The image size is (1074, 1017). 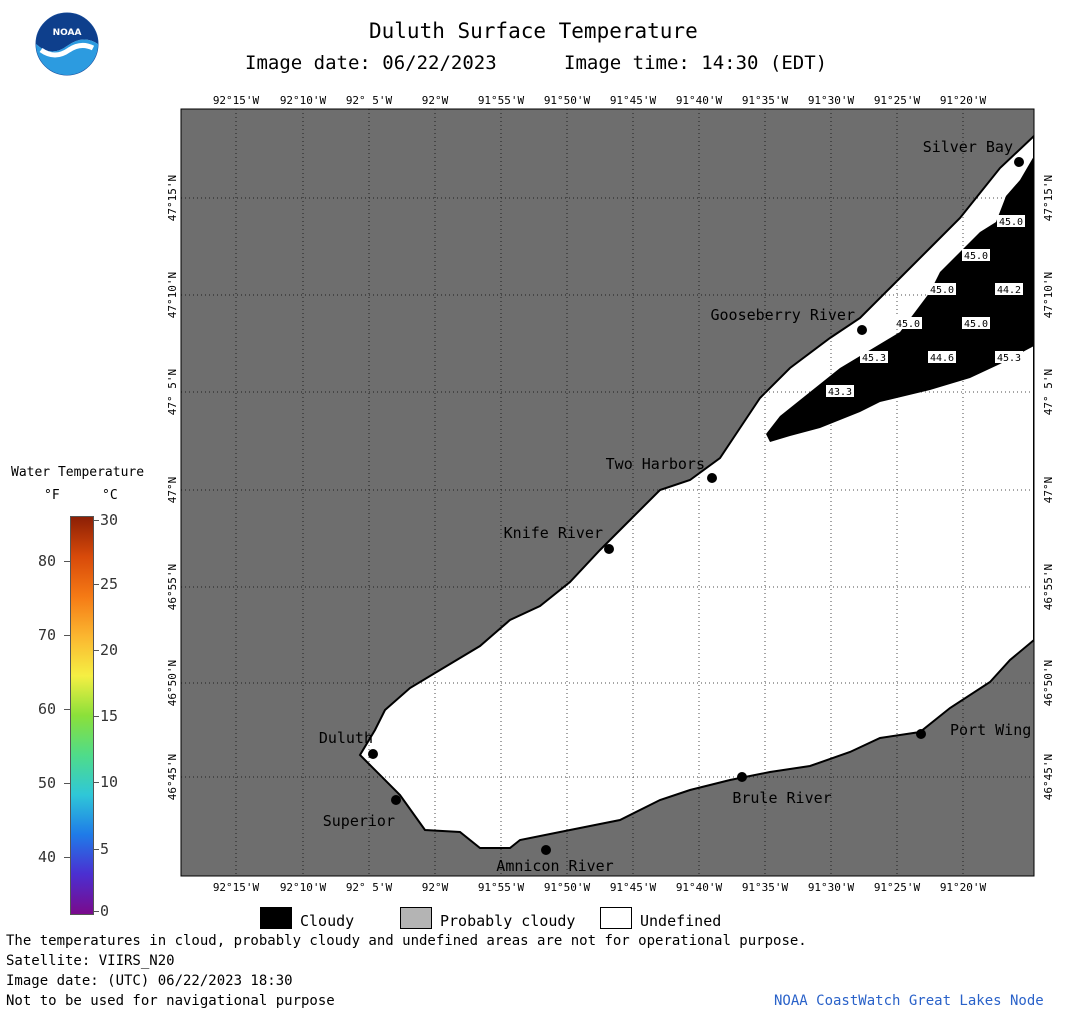 I want to click on colorbar-c-tick: 0, so click(x=105, y=911).